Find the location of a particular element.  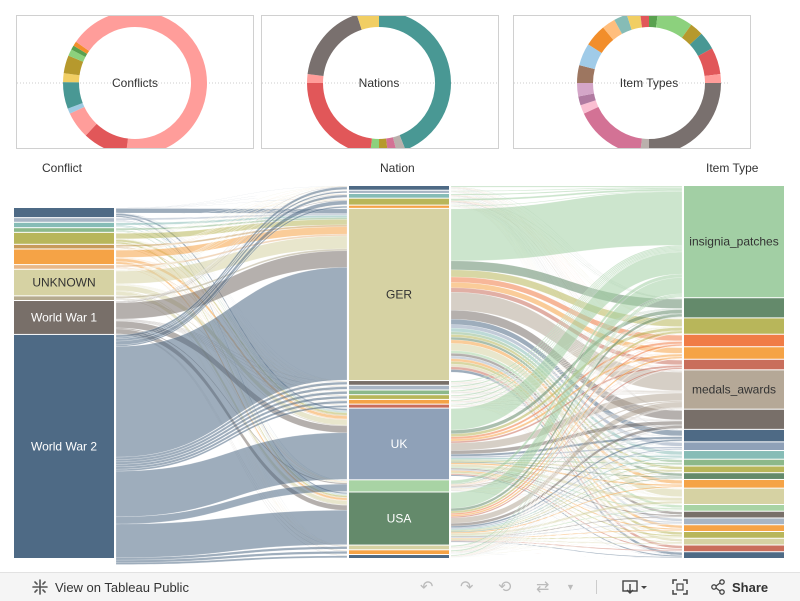

share-button: Share is located at coordinates (739, 587).